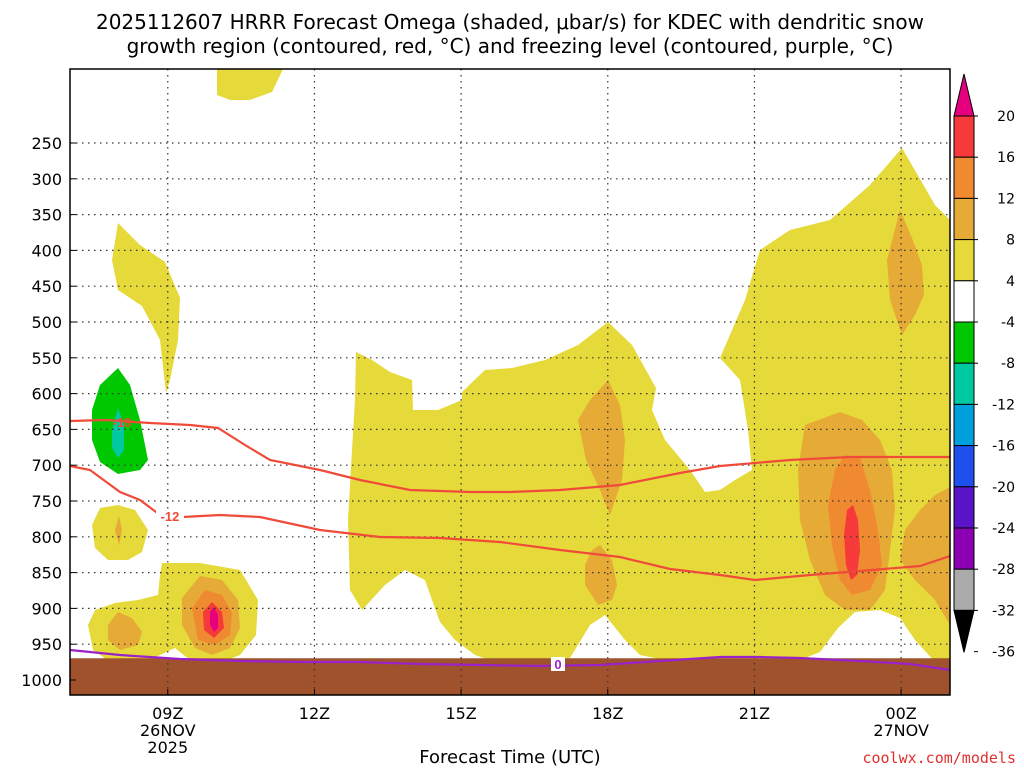 The image size is (1024, 768). What do you see at coordinates (905, 272) in the screenshot?
I see `omega-region-8-12-upperright` at bounding box center [905, 272].